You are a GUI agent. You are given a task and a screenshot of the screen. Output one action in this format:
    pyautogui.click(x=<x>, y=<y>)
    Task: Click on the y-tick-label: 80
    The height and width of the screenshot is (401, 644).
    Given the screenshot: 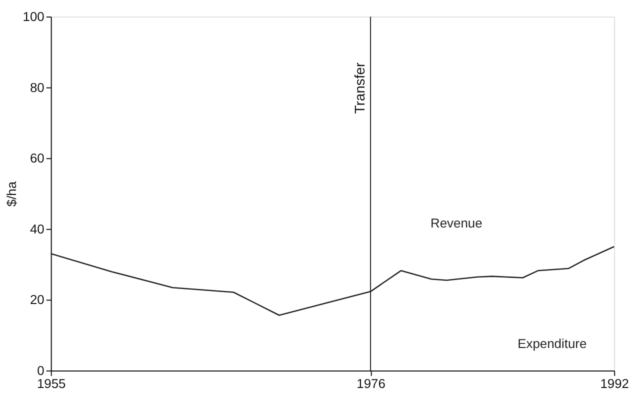 What is the action you would take?
    pyautogui.click(x=37, y=87)
    